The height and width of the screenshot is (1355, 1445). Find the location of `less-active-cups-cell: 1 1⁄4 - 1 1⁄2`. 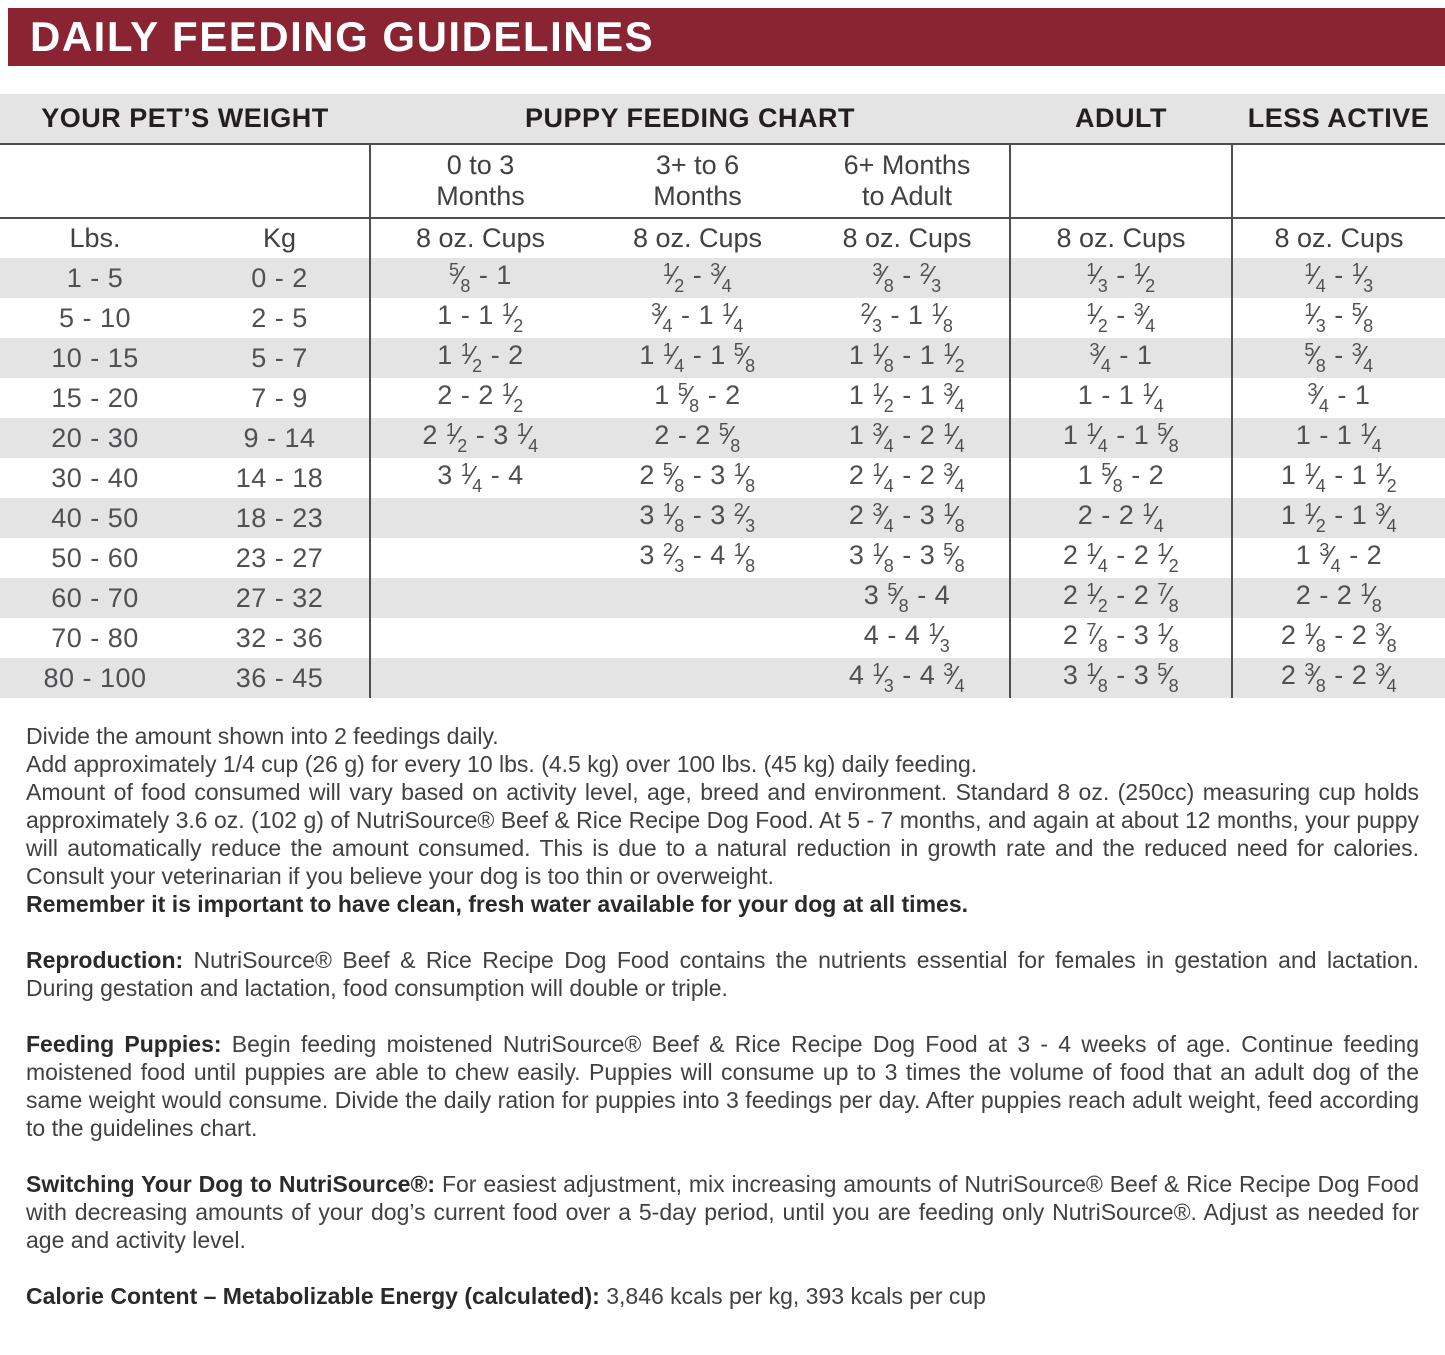

less-active-cups-cell: 1 1⁄4 - 1 1⁄2 is located at coordinates (1339, 477).